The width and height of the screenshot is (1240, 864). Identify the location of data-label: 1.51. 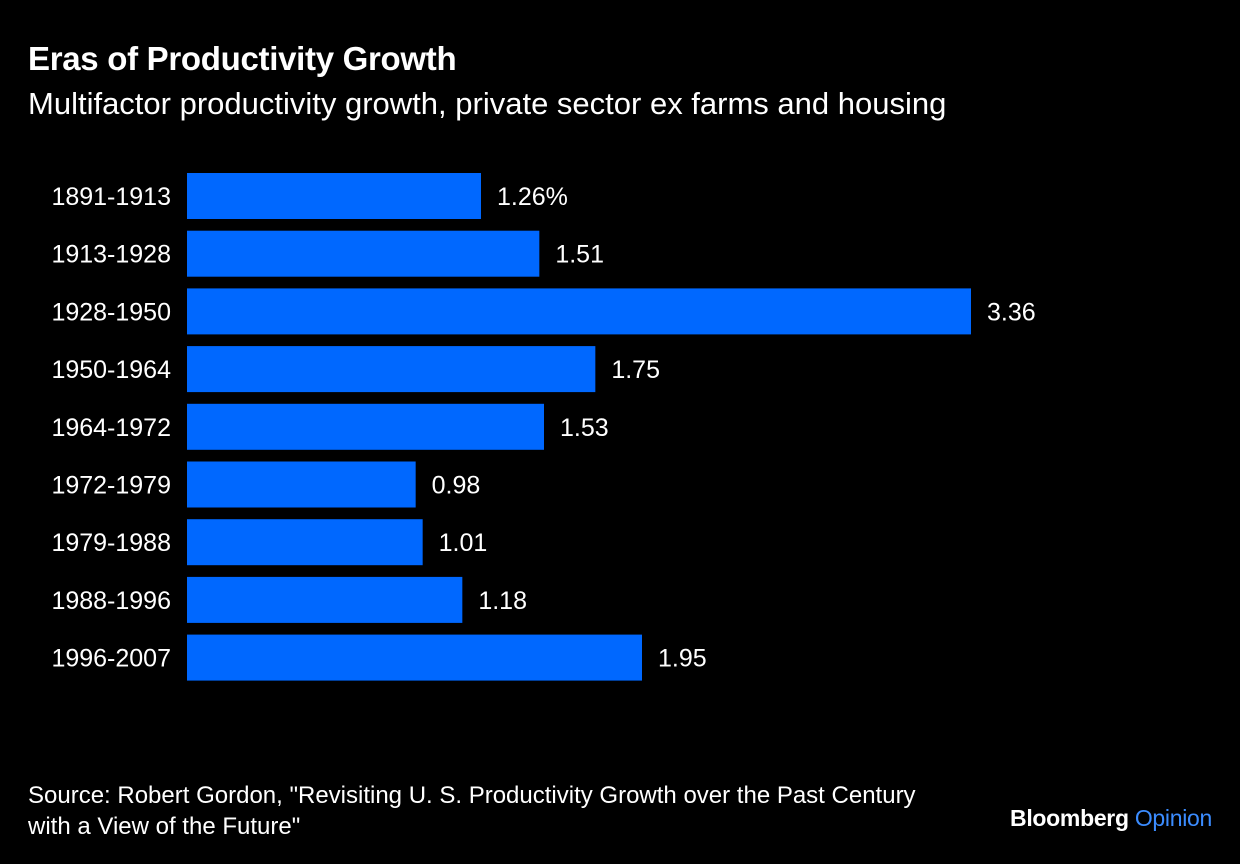
(579, 255).